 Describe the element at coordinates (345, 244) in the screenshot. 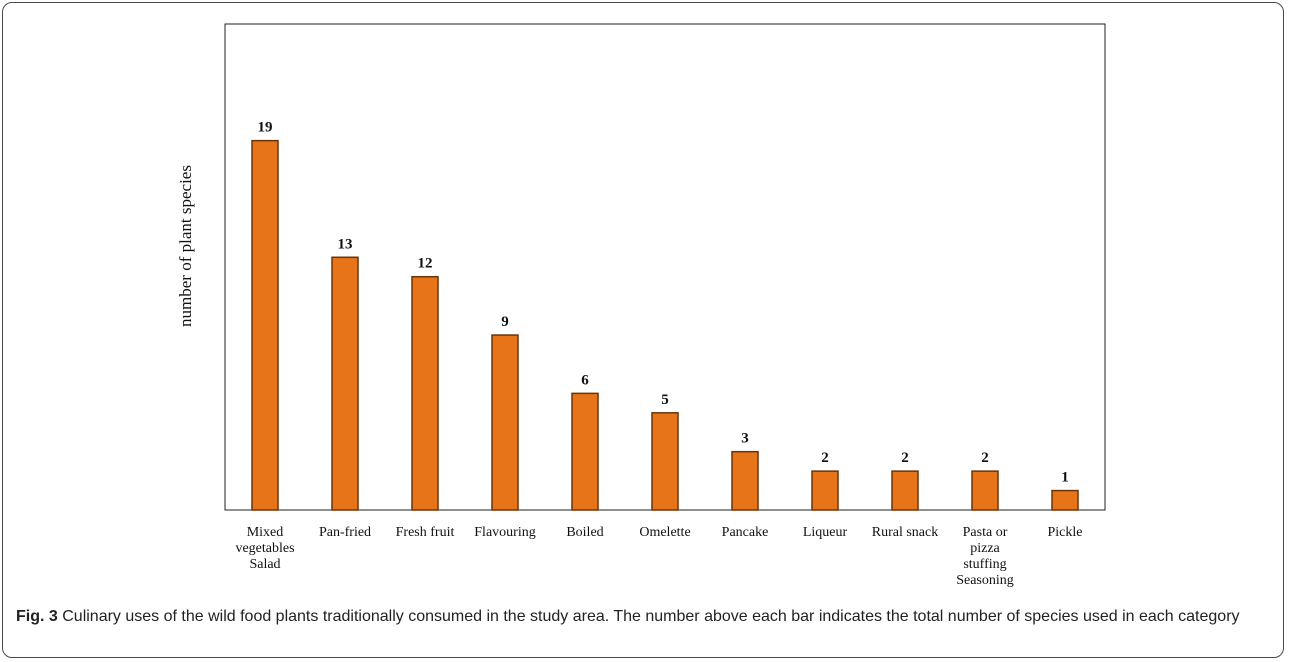

I see `bar-value-label: 13` at that location.